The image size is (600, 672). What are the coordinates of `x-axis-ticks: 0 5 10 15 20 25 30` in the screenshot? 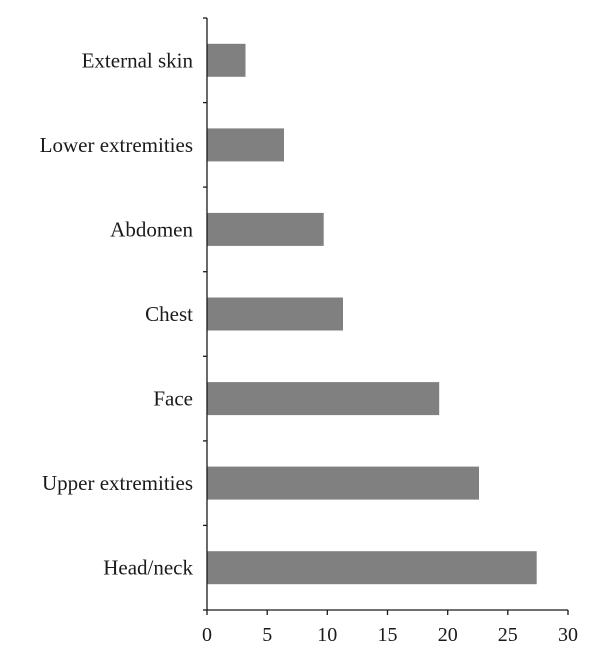 It's located at (390, 628).